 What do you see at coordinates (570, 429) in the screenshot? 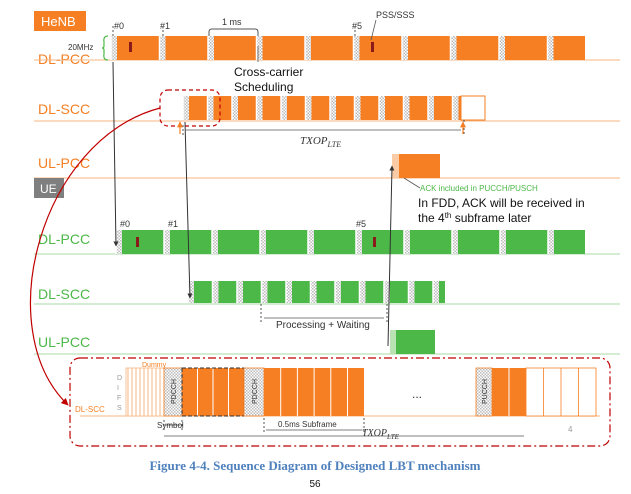
I see `corner-number: 4` at bounding box center [570, 429].